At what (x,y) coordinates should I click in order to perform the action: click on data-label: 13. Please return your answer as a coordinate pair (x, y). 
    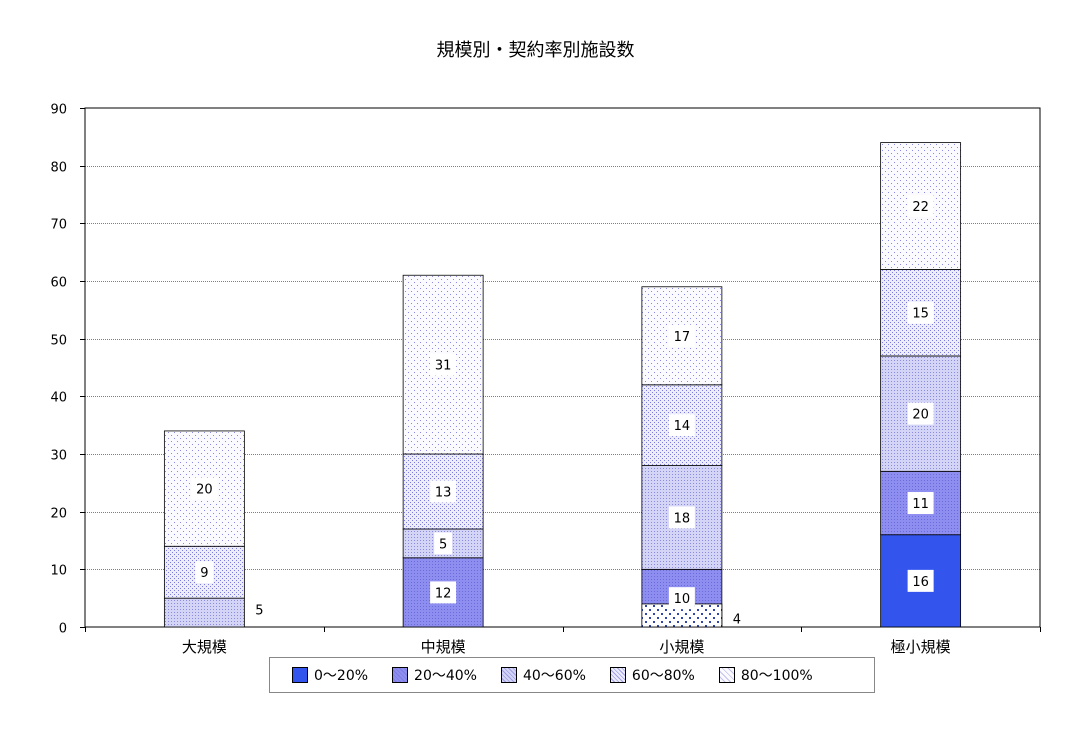
    Looking at the image, I should click on (443, 492).